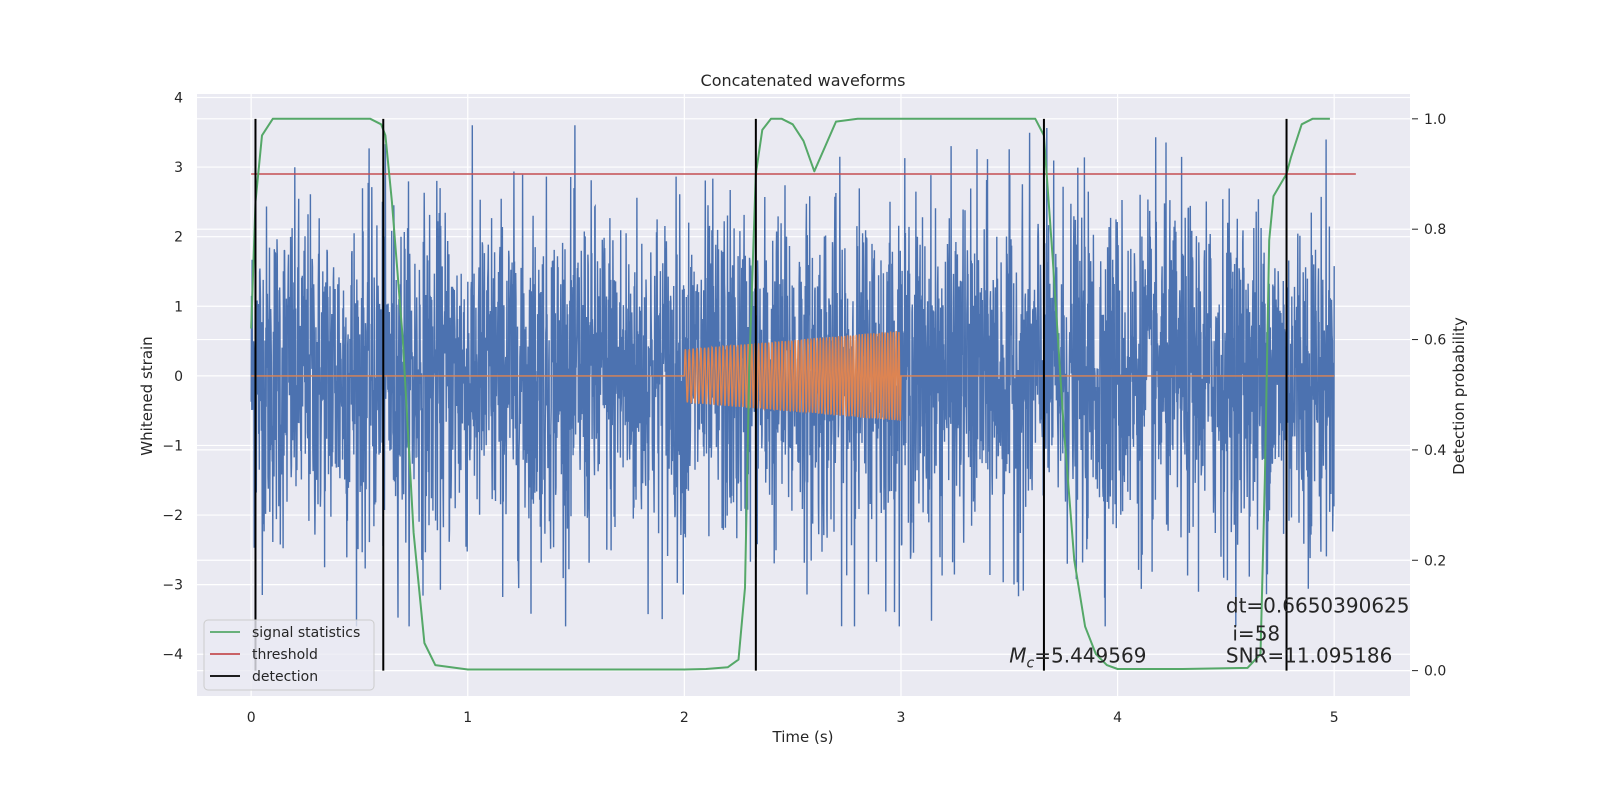  Describe the element at coordinates (178, 307) in the screenshot. I see `y-left-tick-label: 1` at that location.